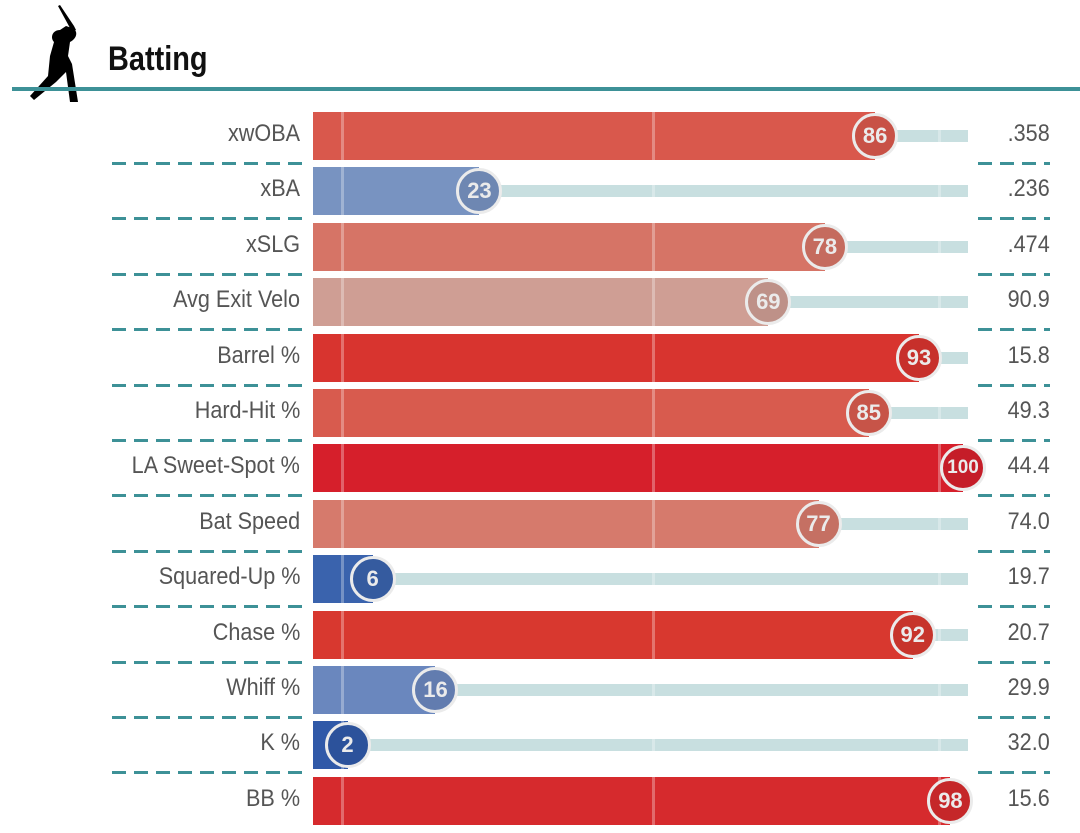 The height and width of the screenshot is (833, 1080). I want to click on metric-label: LA Sweet-Spot %, so click(215, 466).